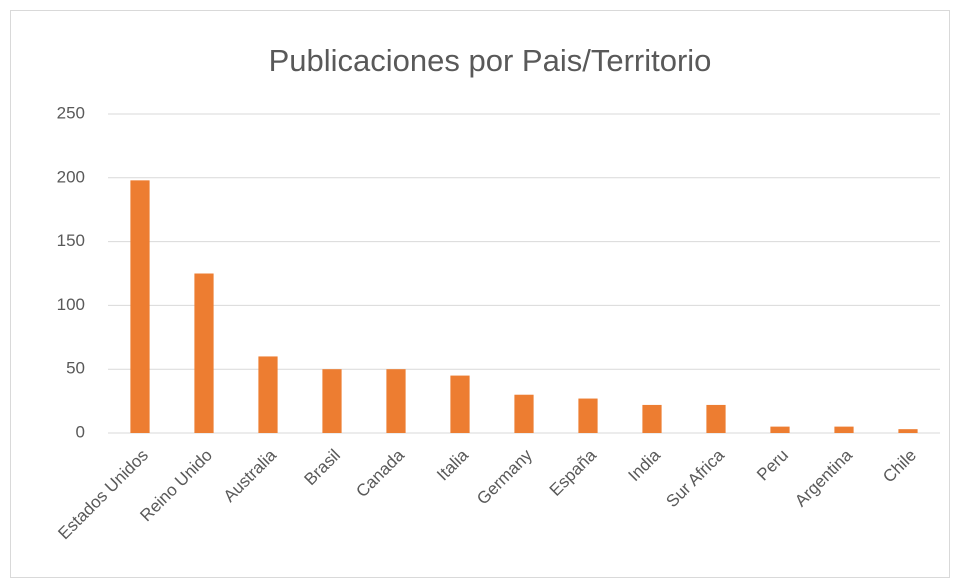 The width and height of the screenshot is (956, 583). I want to click on y-tick-label: 150, so click(71, 240).